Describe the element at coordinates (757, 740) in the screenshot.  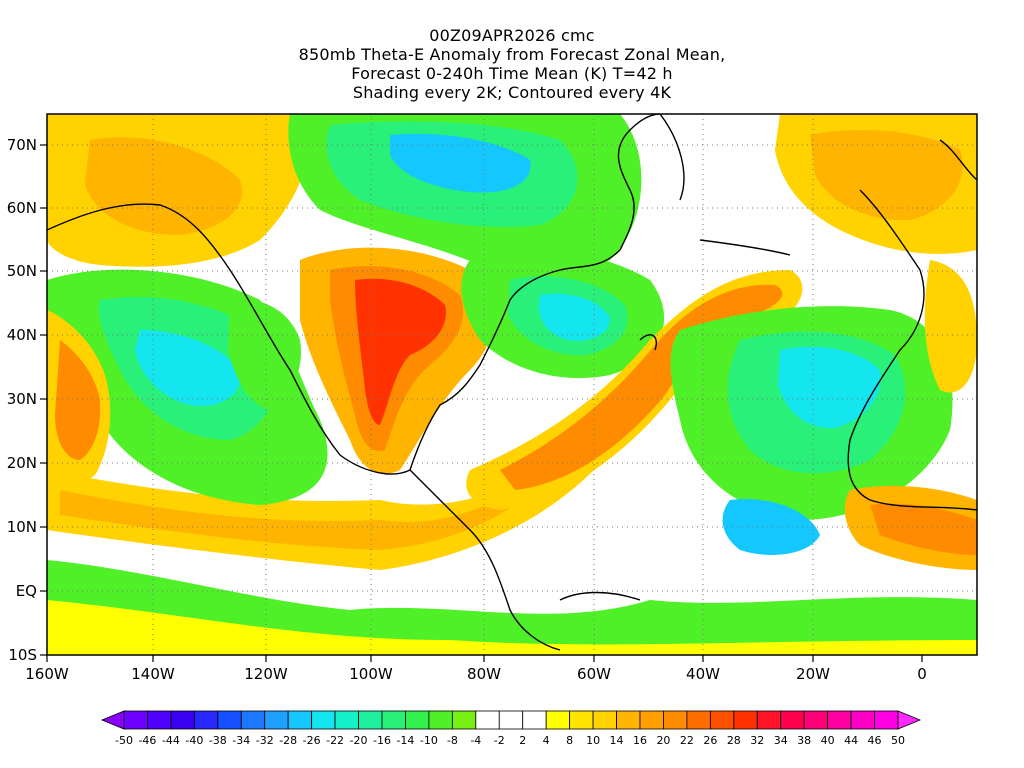
I see `colorbar-label: 32` at that location.